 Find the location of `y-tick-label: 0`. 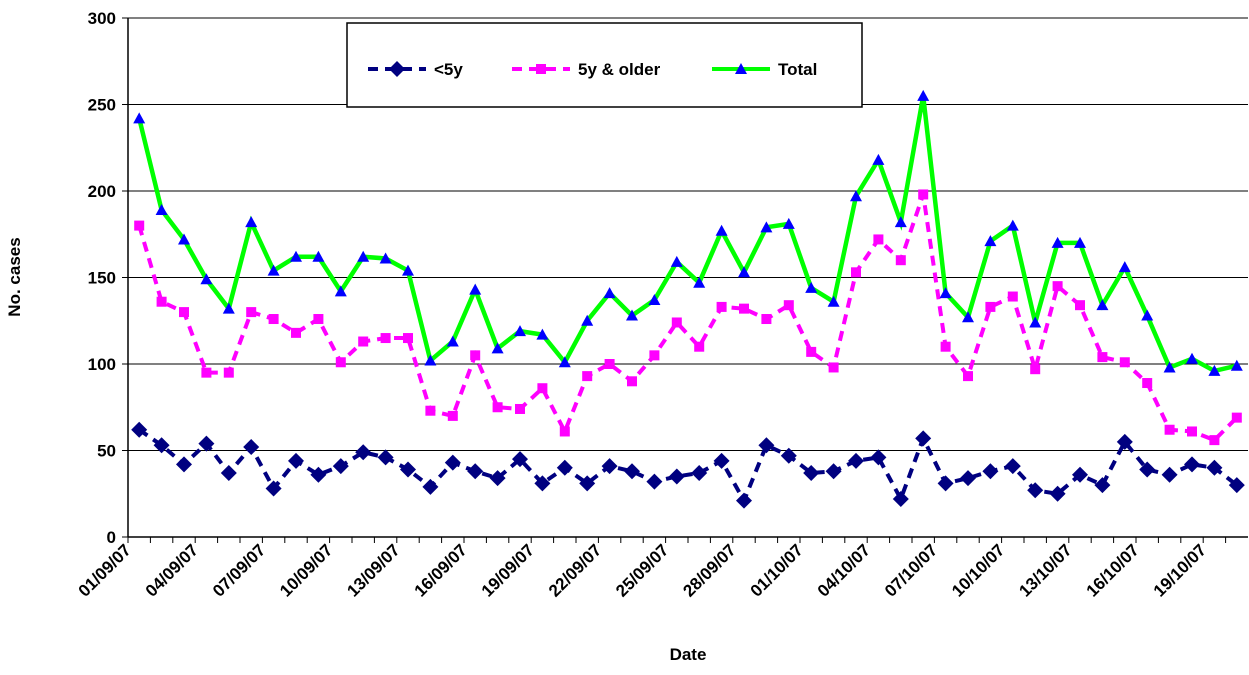

y-tick-label: 0 is located at coordinates (111, 537).